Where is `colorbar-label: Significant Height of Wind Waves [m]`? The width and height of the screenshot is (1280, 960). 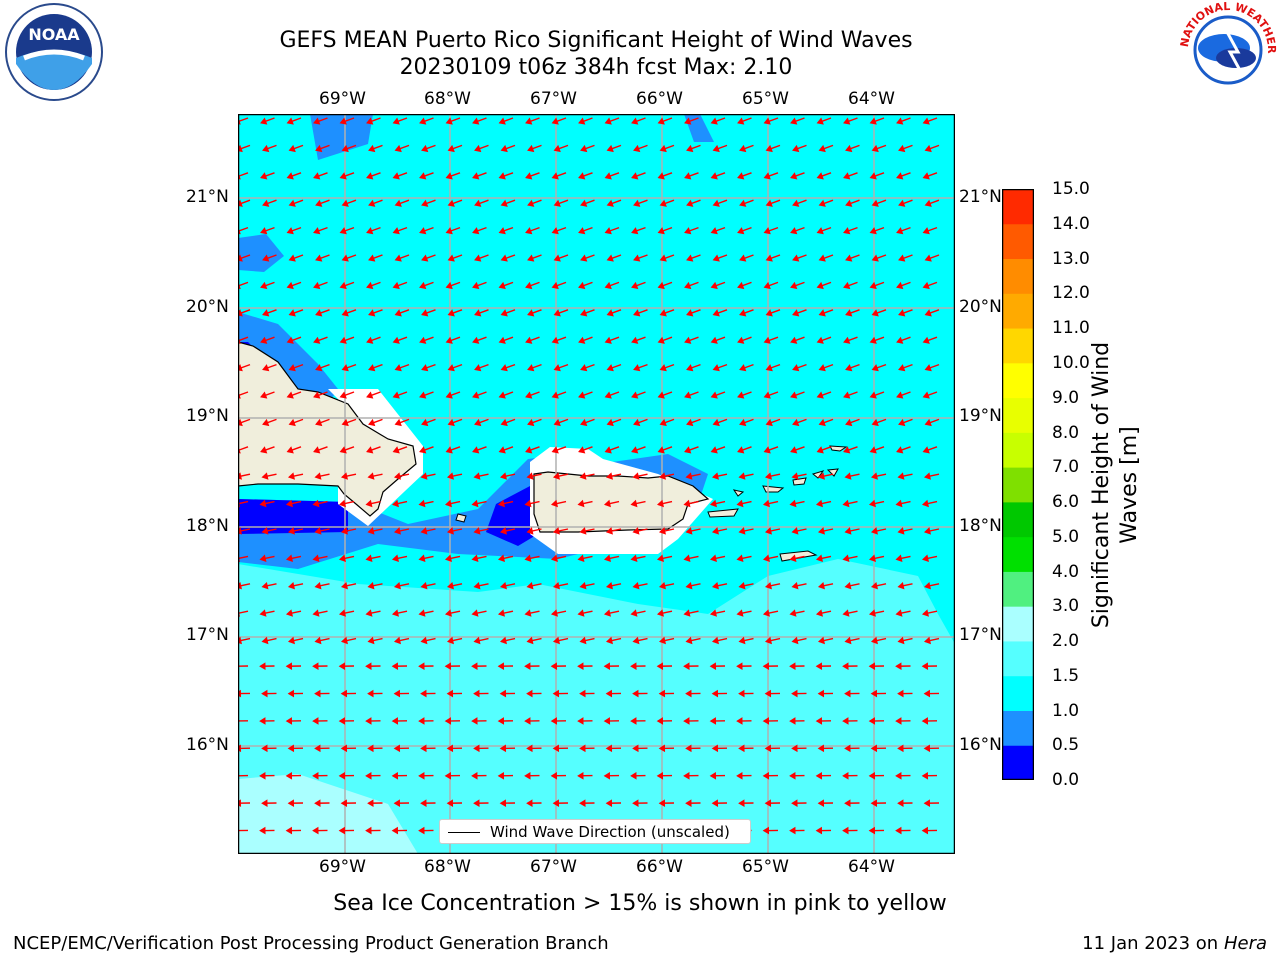
colorbar-label: Significant Height of Wind Waves [m] is located at coordinates (1116, 485).